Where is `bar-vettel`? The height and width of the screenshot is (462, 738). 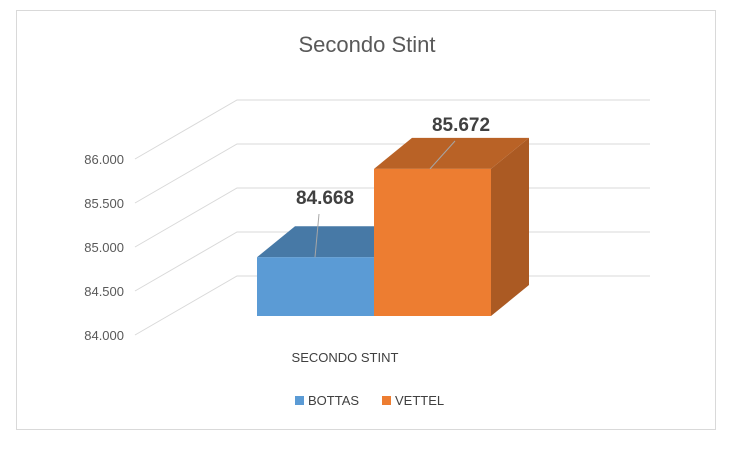
bar-vettel is located at coordinates (451, 226).